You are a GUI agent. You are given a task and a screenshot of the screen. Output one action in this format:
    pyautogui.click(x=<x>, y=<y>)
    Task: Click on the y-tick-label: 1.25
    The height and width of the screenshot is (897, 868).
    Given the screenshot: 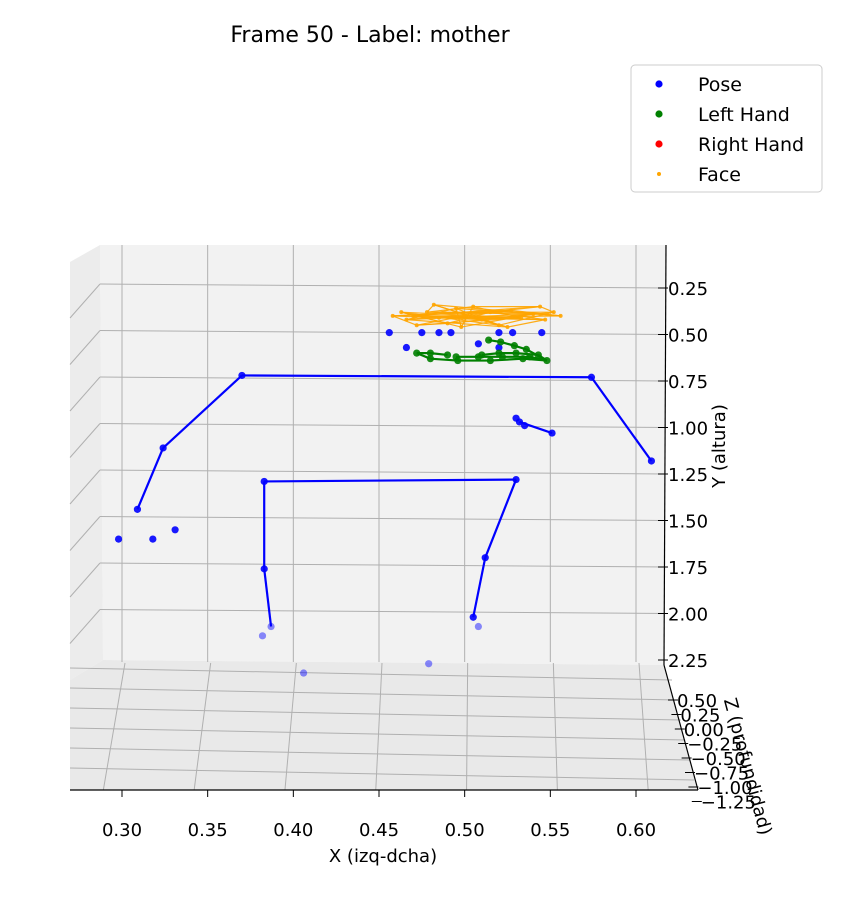 What is the action you would take?
    pyautogui.click(x=688, y=475)
    